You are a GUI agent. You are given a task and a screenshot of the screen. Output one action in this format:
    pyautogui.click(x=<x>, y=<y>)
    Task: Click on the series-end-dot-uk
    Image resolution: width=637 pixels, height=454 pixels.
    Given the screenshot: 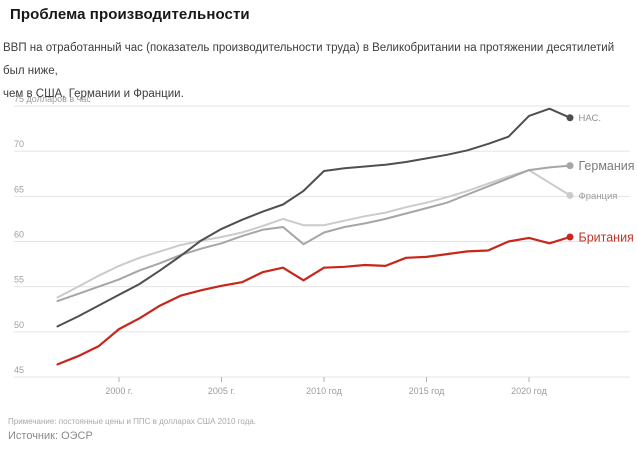 What is the action you would take?
    pyautogui.click(x=570, y=237)
    